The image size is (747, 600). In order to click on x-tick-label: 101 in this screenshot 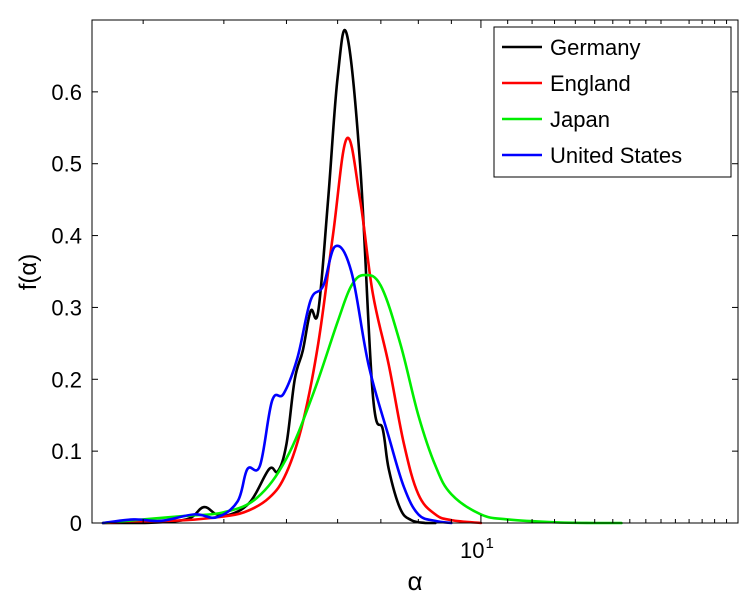, I will do `click(477, 549)`.